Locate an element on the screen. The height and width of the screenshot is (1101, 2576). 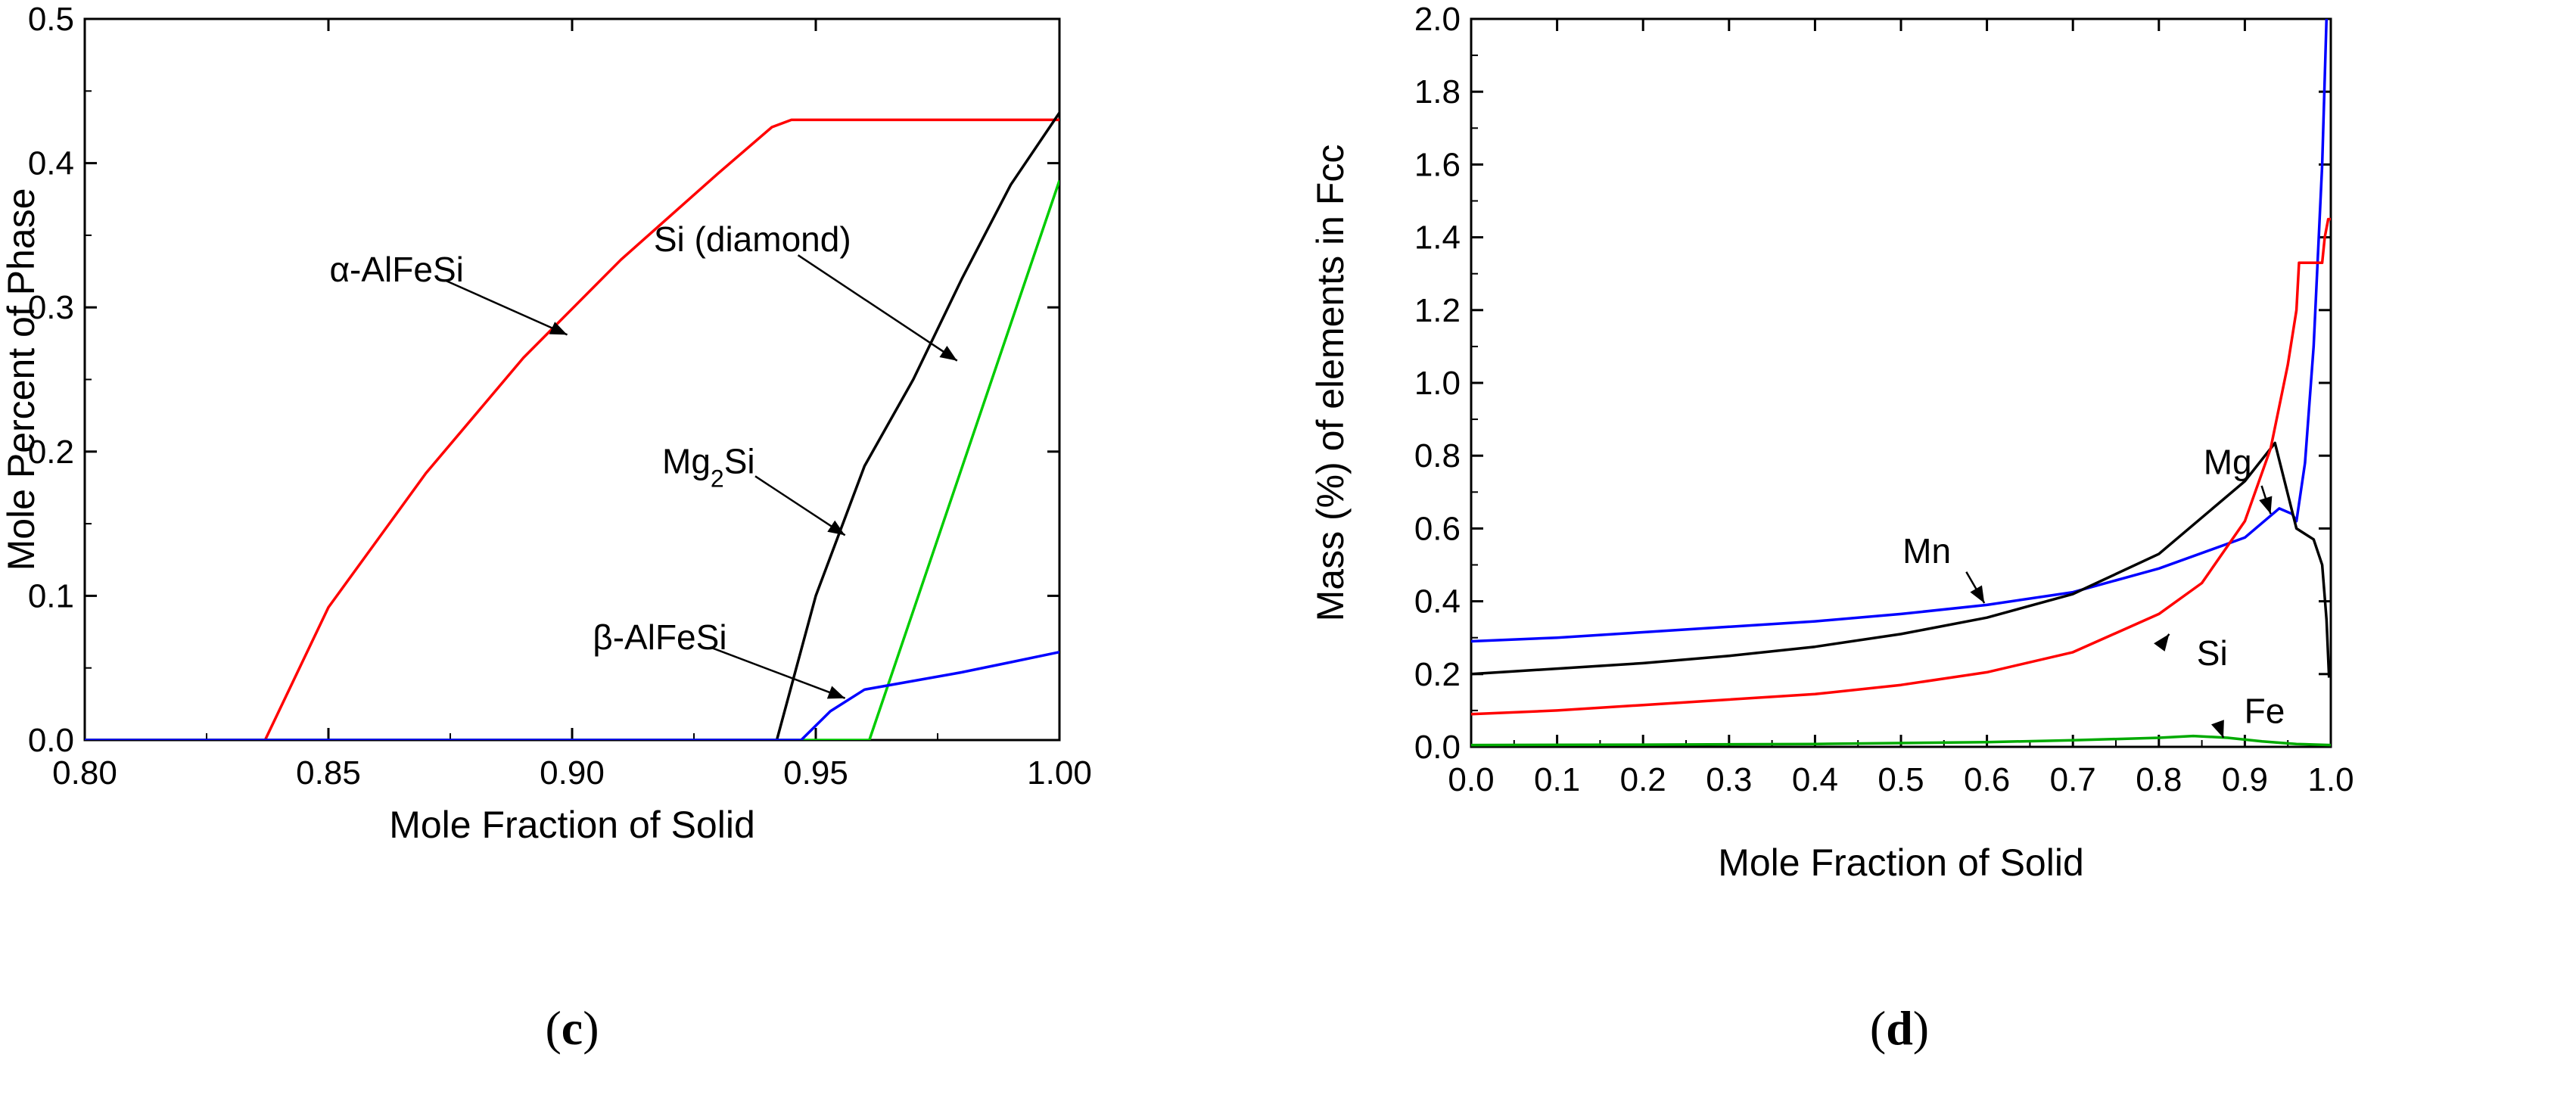
annotation-label: Si is located at coordinates (2212, 653).